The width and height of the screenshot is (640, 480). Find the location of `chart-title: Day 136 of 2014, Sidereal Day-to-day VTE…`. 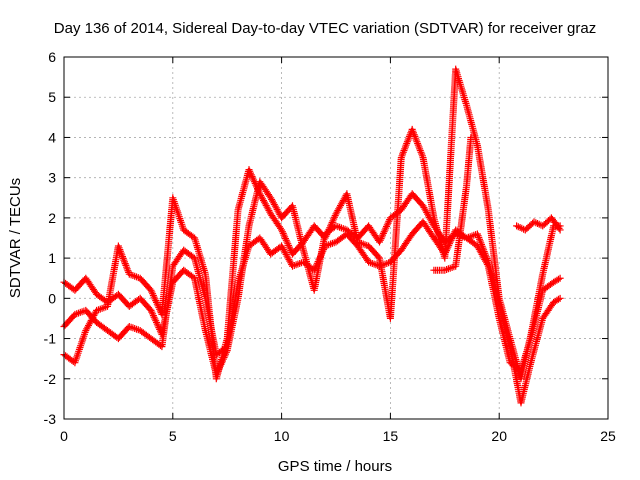

chart-title: Day 136 of 2014, Sidereal Day-to-day VTE… is located at coordinates (325, 28).